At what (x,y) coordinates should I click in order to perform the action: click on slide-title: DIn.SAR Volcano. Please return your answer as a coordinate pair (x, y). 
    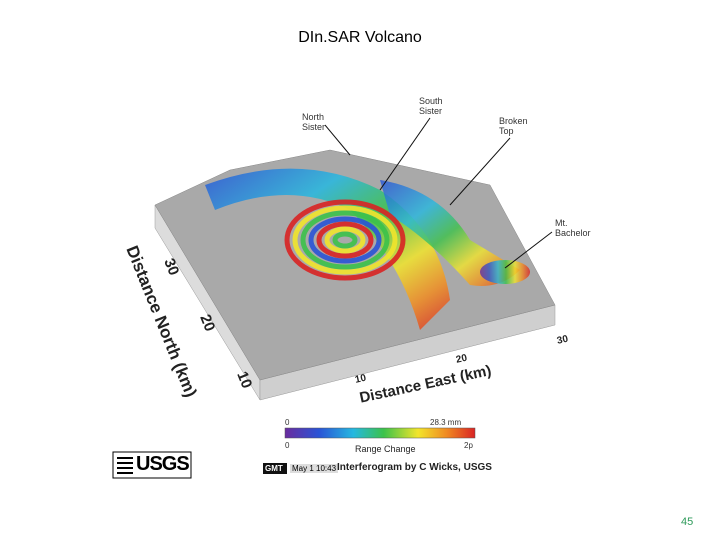
    Looking at the image, I should click on (360, 37).